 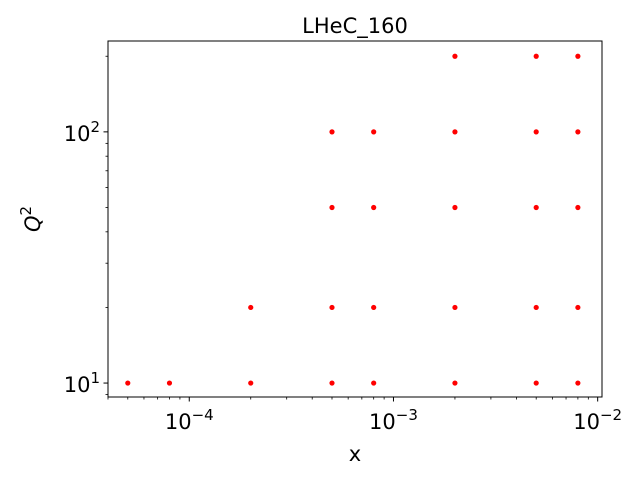 What do you see at coordinates (597, 420) in the screenshot?
I see `x-tick-label: 10⁻²` at bounding box center [597, 420].